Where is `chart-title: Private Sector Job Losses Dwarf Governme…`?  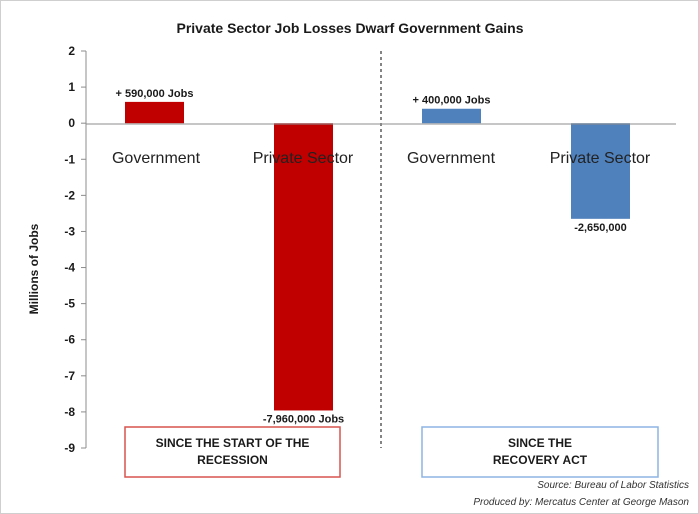
chart-title: Private Sector Job Losses Dwarf Governme… is located at coordinates (349, 28).